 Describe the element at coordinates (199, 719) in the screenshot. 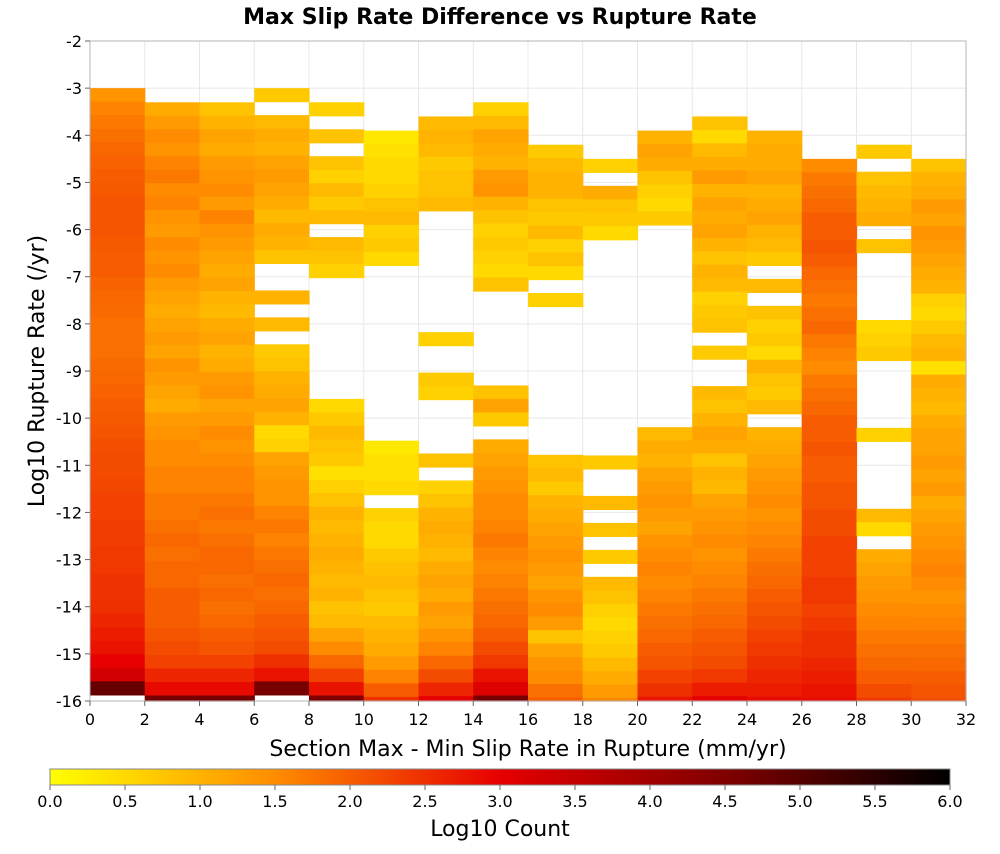

I see `x-tick-label: 4` at that location.